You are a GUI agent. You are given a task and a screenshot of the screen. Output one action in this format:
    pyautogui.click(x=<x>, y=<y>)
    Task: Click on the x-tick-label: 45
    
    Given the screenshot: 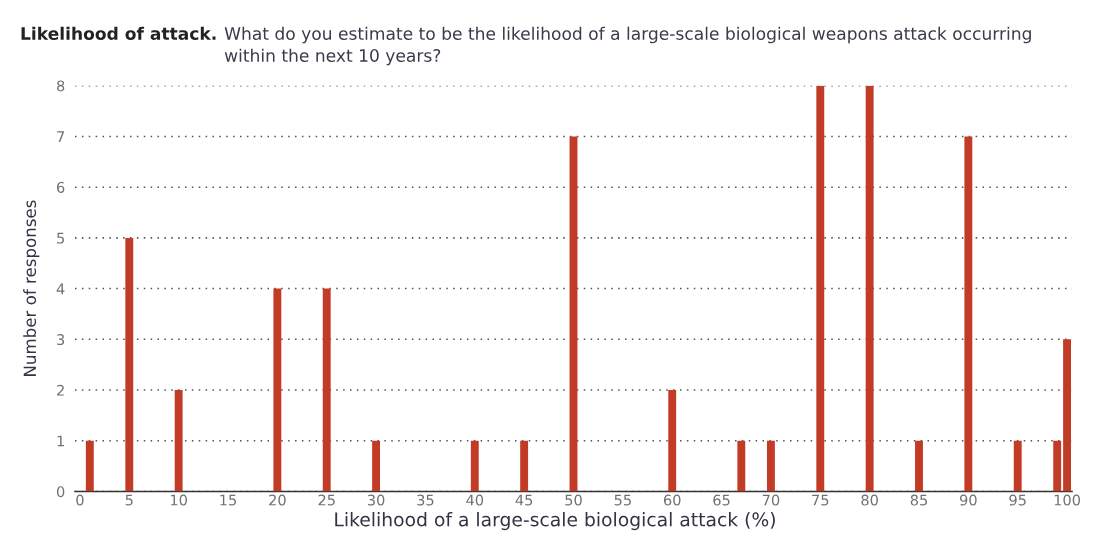 What is the action you would take?
    pyautogui.click(x=524, y=500)
    